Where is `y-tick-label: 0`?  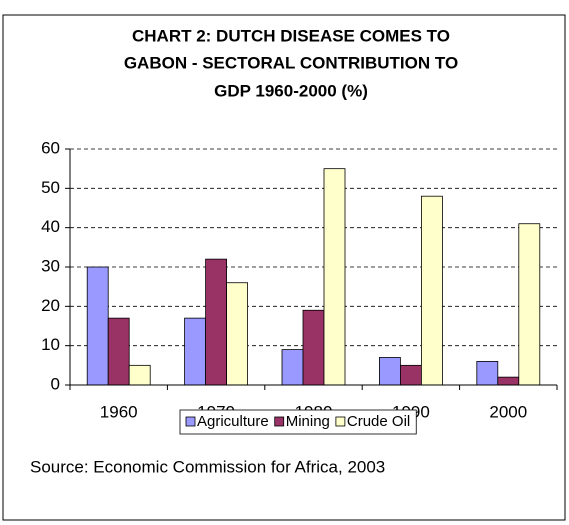
y-tick-label: 0 is located at coordinates (55, 383).